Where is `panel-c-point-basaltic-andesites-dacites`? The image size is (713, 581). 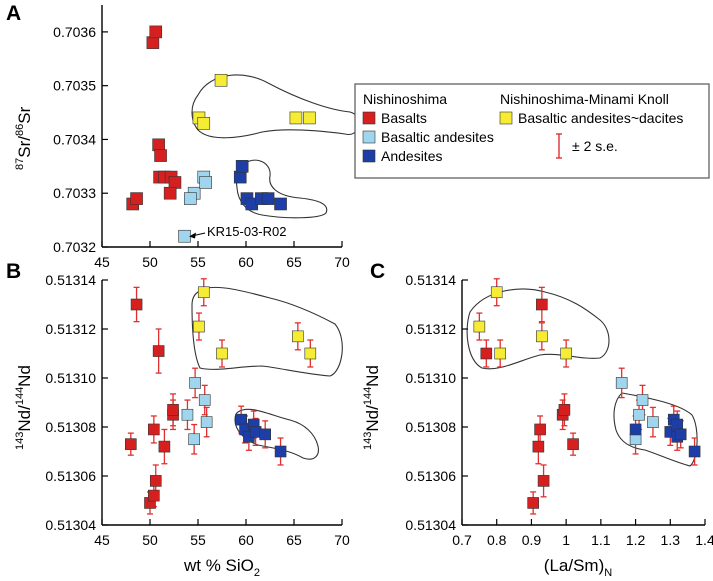
panel-c-point-basaltic-andesites-dacites is located at coordinates (496, 292).